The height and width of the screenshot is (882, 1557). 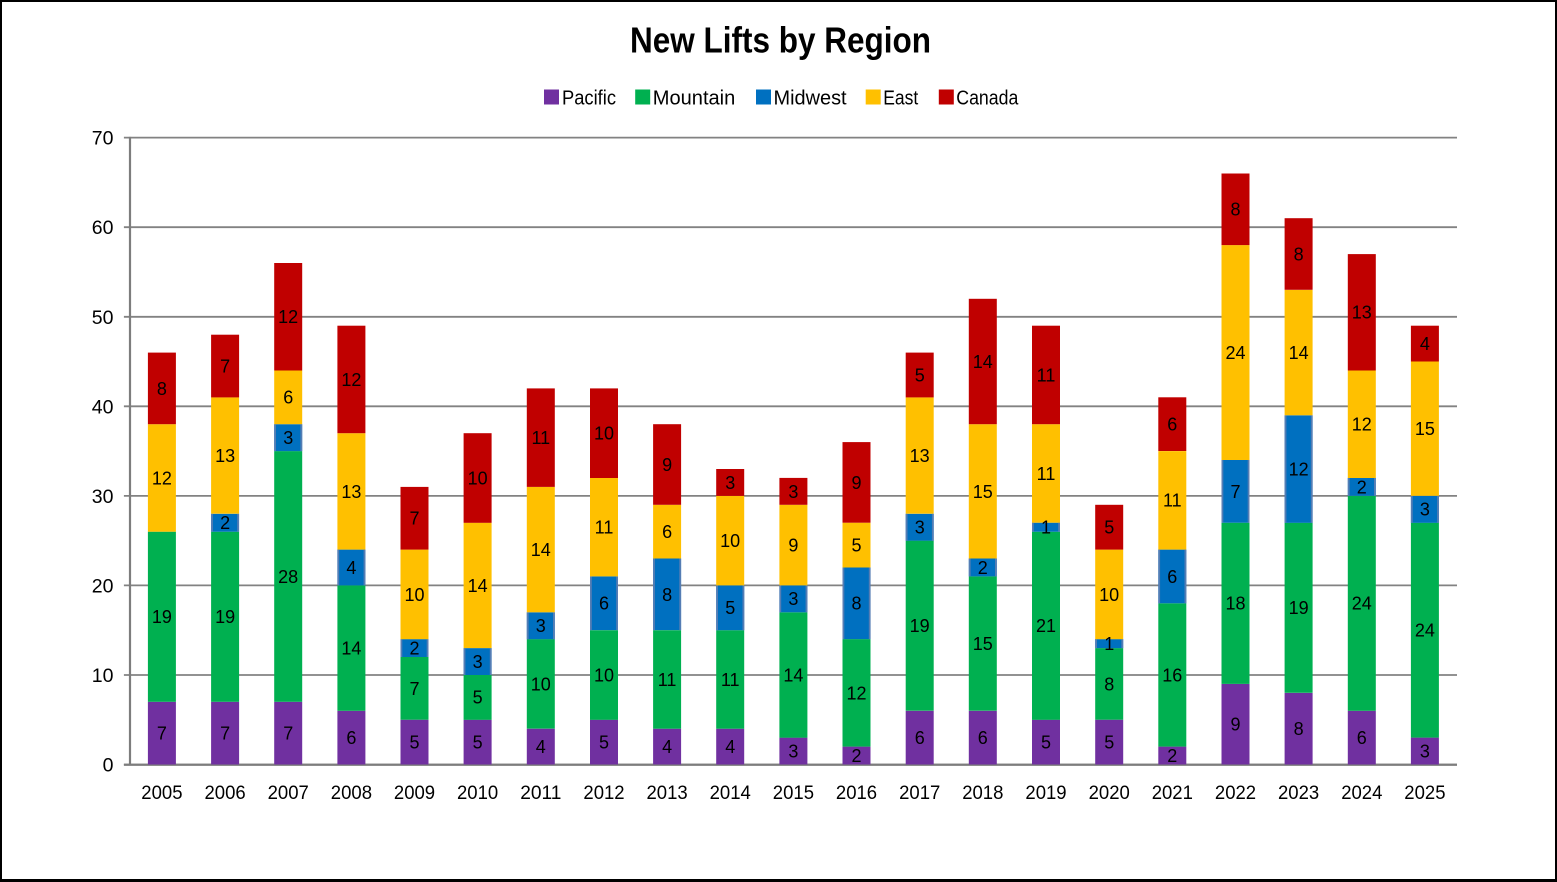 What do you see at coordinates (1361, 793) in the screenshot?
I see `svg-text: 2024` at bounding box center [1361, 793].